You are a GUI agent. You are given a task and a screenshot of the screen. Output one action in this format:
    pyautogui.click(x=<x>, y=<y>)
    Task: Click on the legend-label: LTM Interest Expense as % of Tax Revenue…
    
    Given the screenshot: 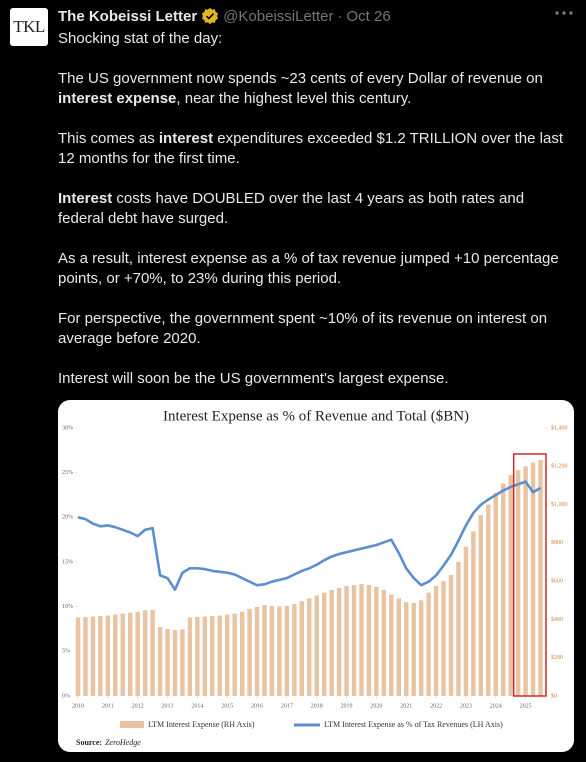 What is the action you would take?
    pyautogui.click(x=413, y=724)
    